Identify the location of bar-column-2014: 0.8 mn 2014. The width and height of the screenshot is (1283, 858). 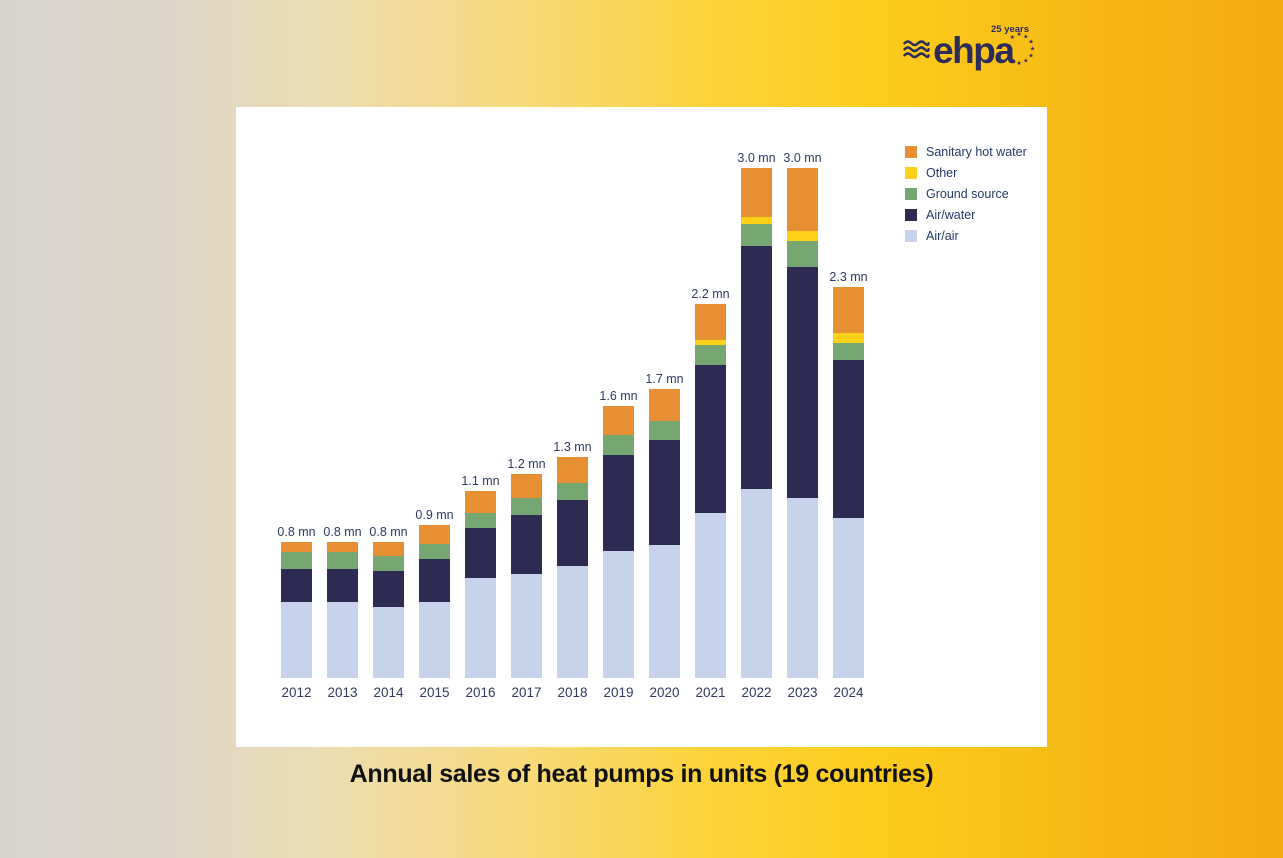
(388, 612).